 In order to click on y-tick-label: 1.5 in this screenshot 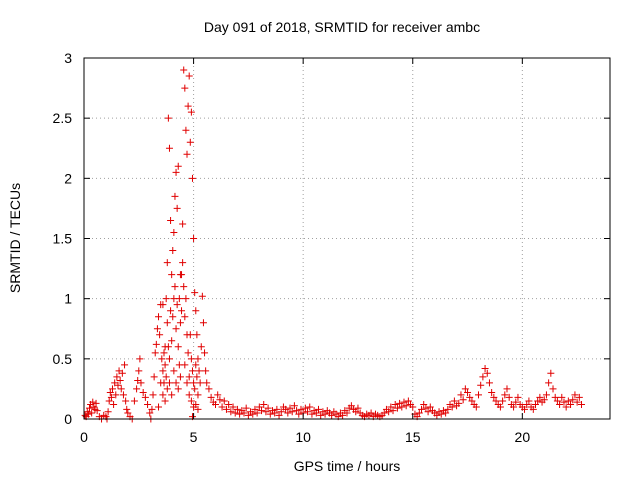, I will do `click(63, 239)`.